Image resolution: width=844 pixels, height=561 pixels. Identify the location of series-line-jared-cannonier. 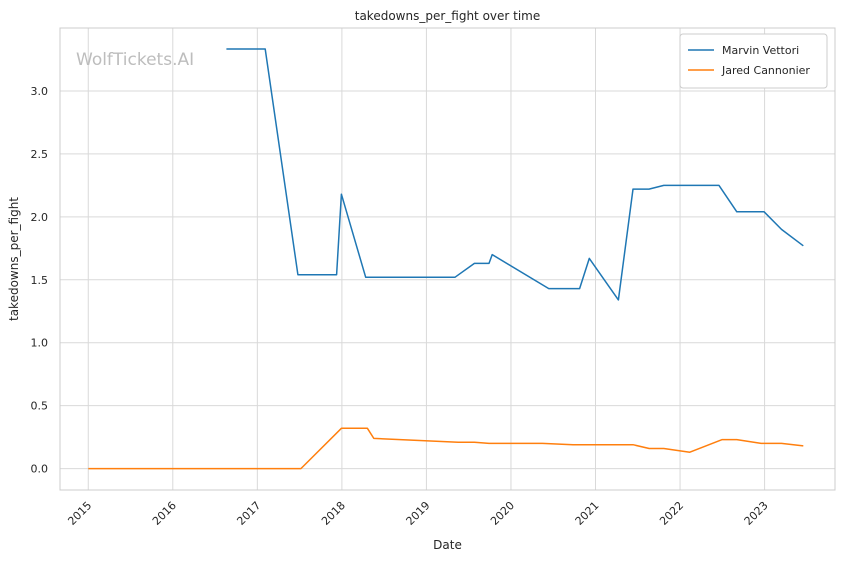
(446, 448).